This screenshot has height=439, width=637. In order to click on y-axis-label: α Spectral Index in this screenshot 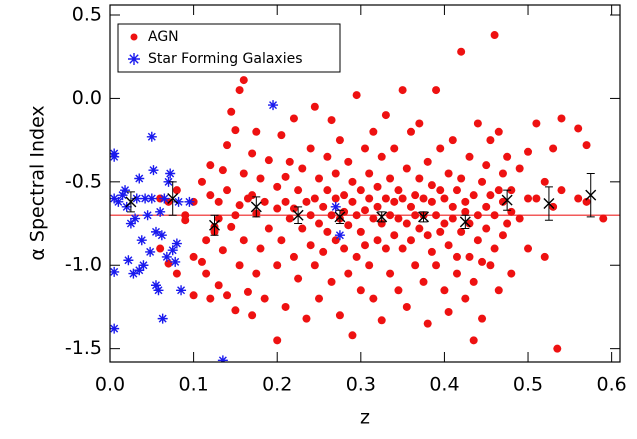, I will do `click(38, 182)`.